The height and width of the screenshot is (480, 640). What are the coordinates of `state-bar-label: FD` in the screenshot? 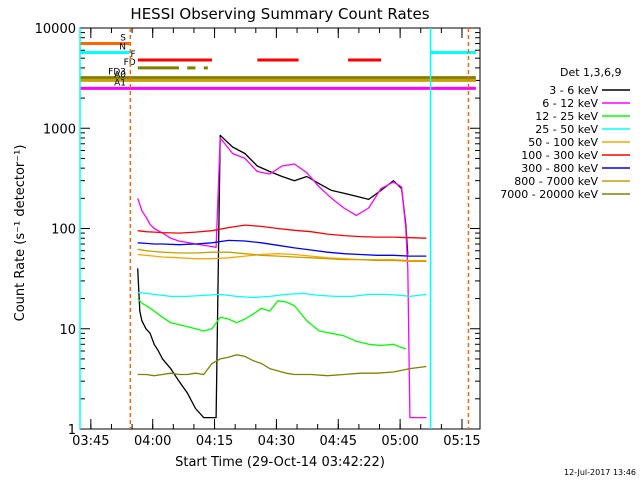 It's located at (130, 63).